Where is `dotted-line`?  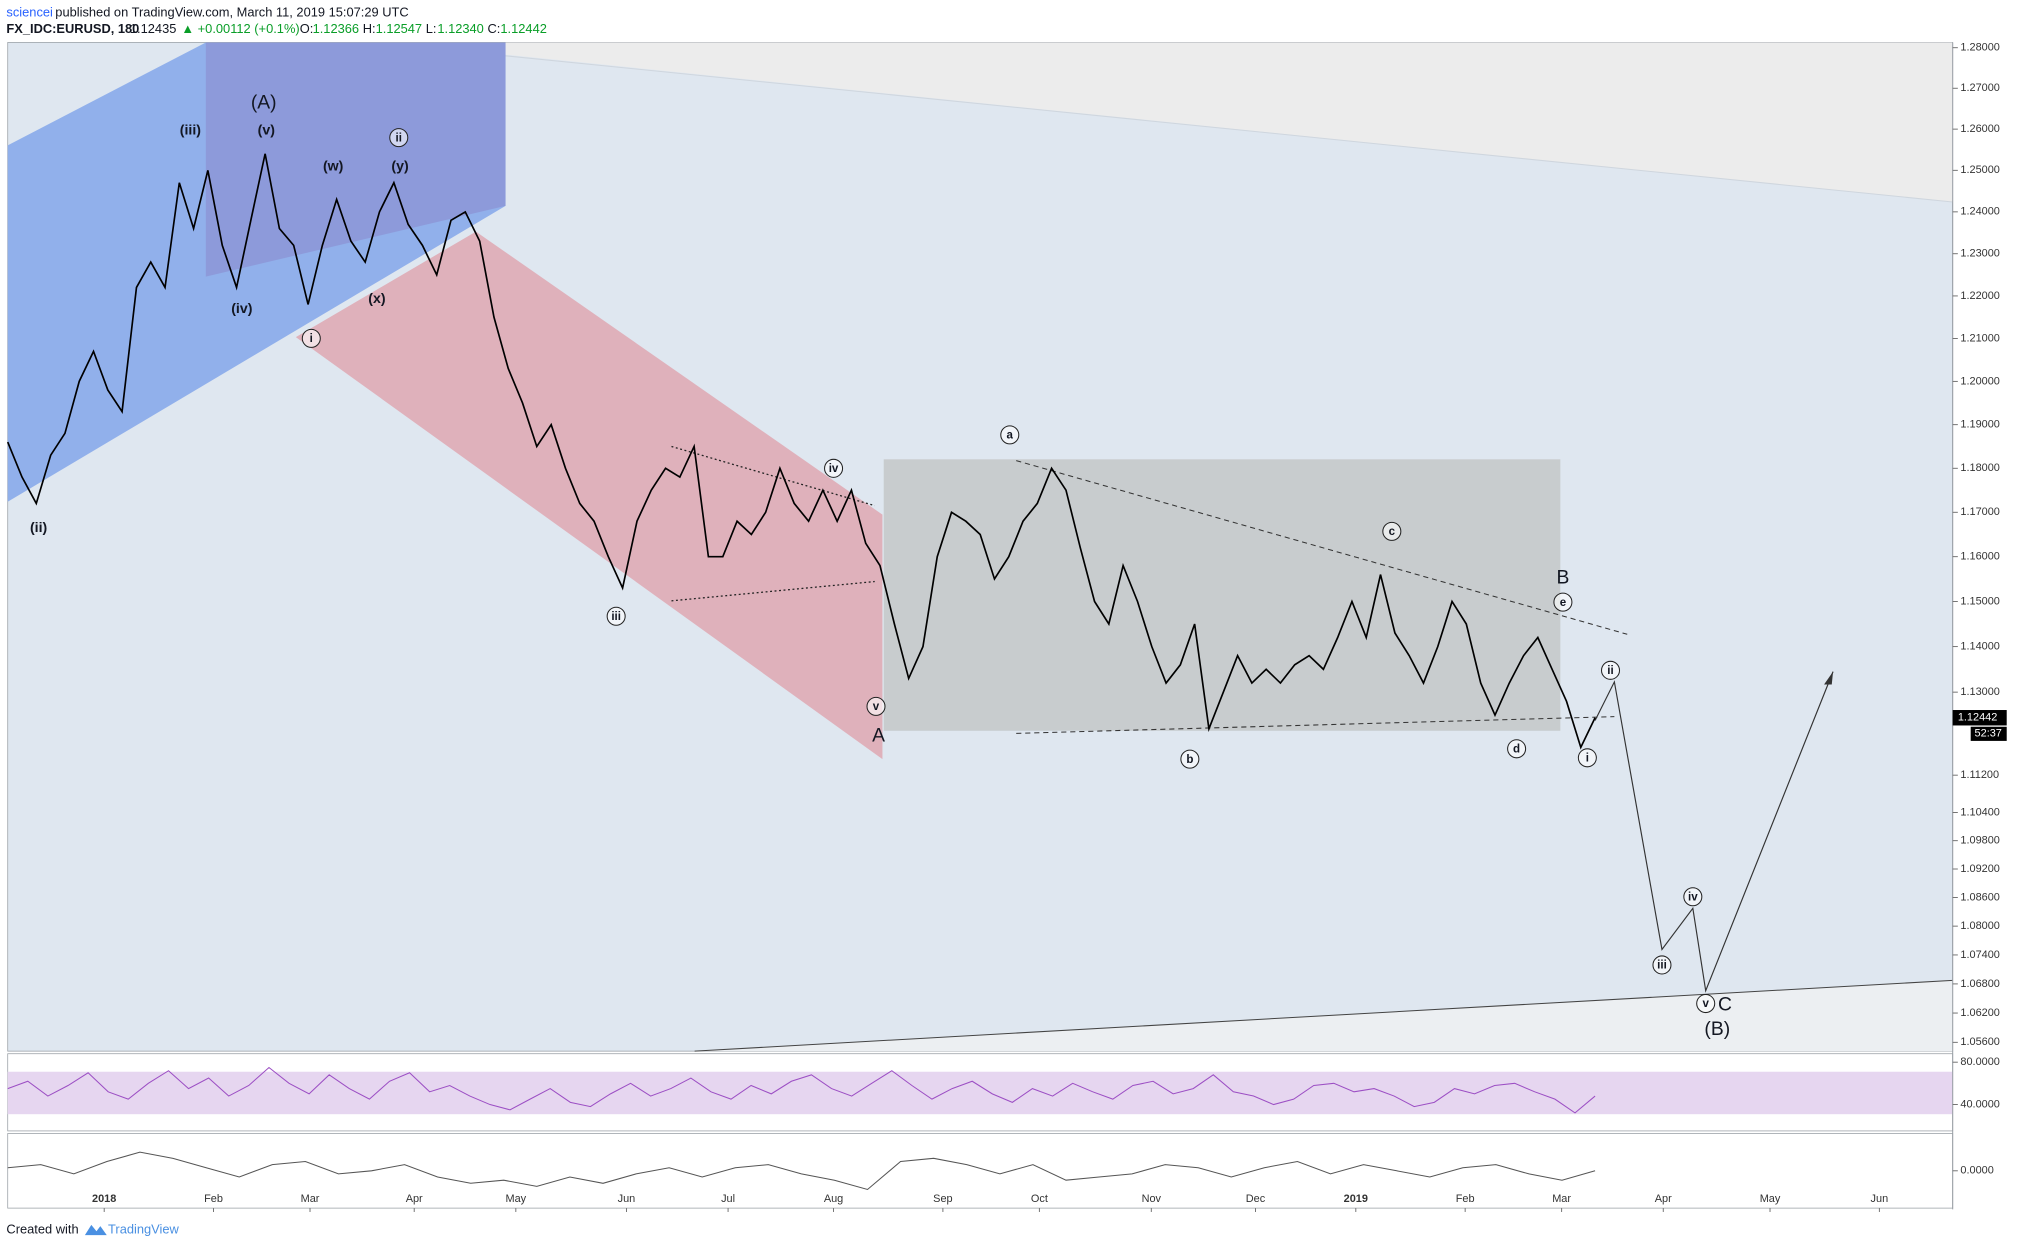
dotted-line is located at coordinates (773, 476).